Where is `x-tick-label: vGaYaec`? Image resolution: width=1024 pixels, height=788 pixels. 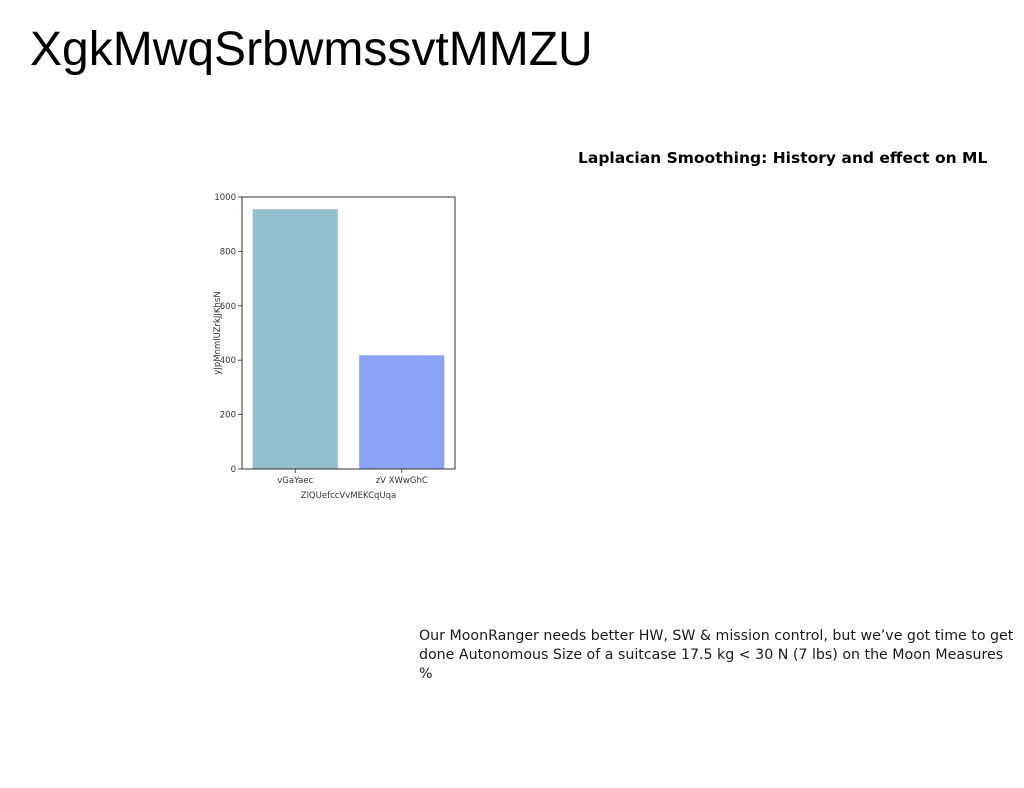 x-tick-label: vGaYaec is located at coordinates (295, 481).